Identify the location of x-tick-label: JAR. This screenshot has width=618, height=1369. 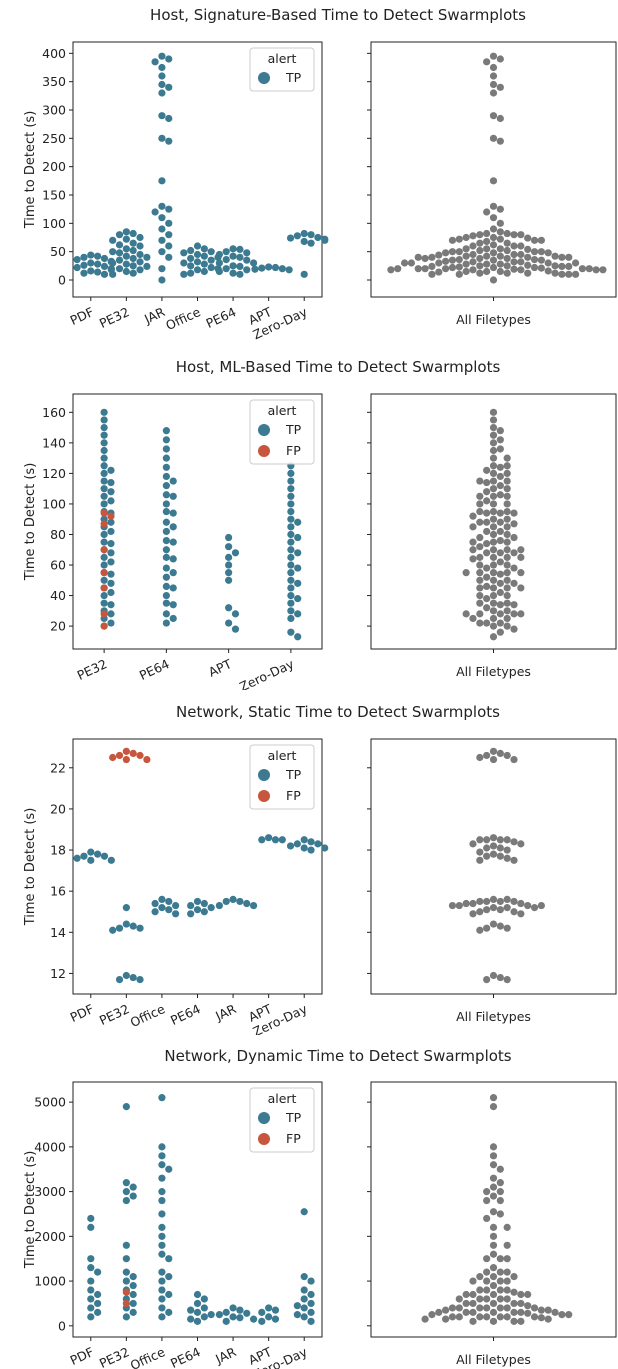
(154, 315).